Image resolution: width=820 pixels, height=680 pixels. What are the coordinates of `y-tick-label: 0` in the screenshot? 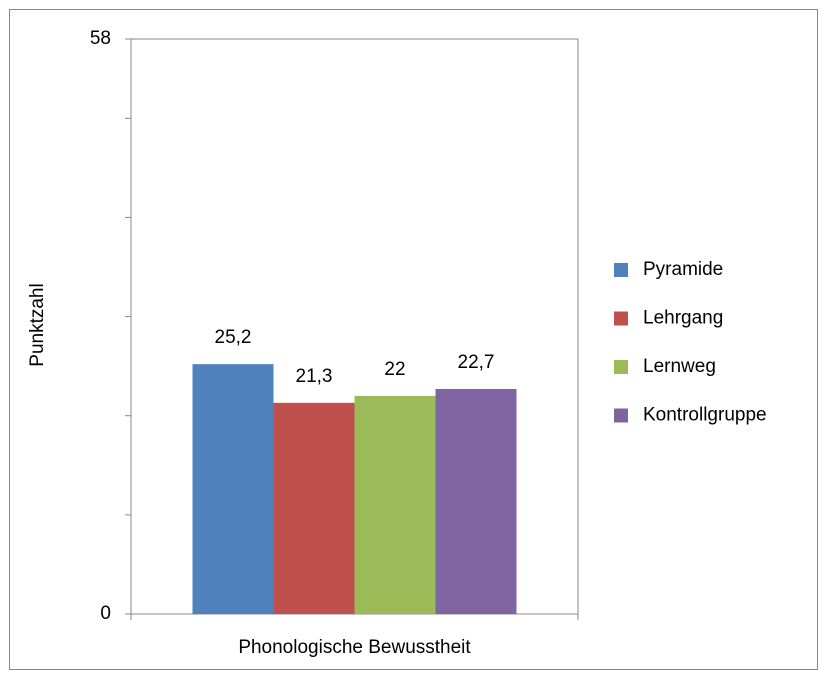 It's located at (105, 613).